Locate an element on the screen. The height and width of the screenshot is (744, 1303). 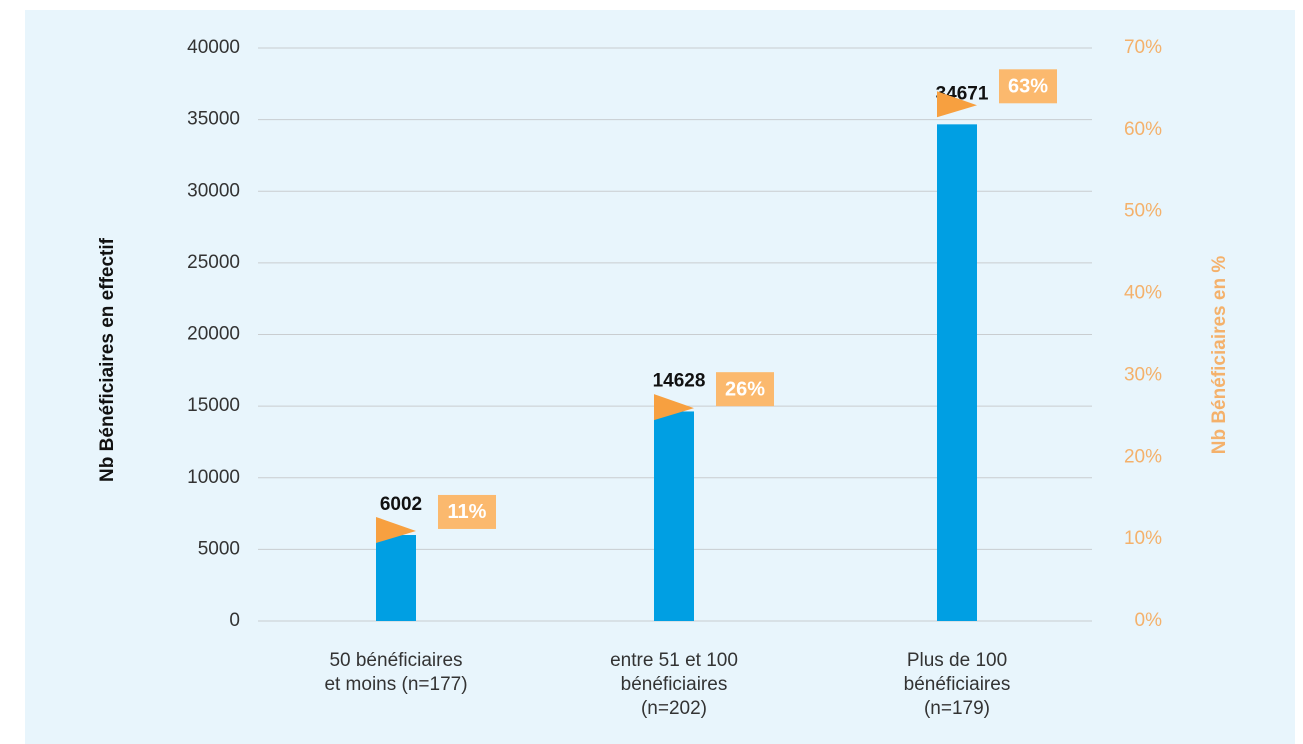
x-tick-label: entre 51 et 100 is located at coordinates (674, 660).